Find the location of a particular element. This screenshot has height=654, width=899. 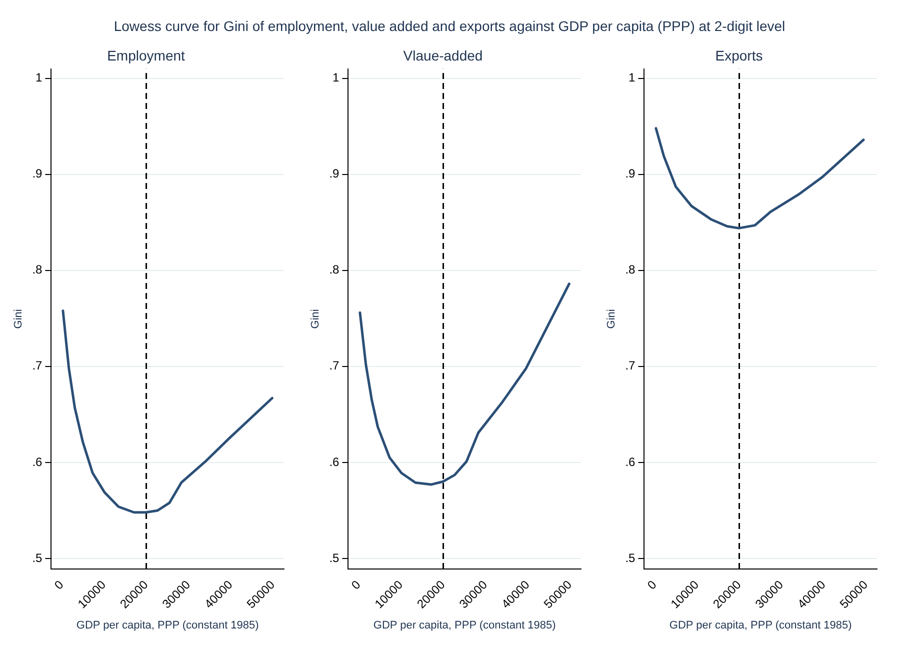

chart-title: Employment is located at coordinates (146, 55).